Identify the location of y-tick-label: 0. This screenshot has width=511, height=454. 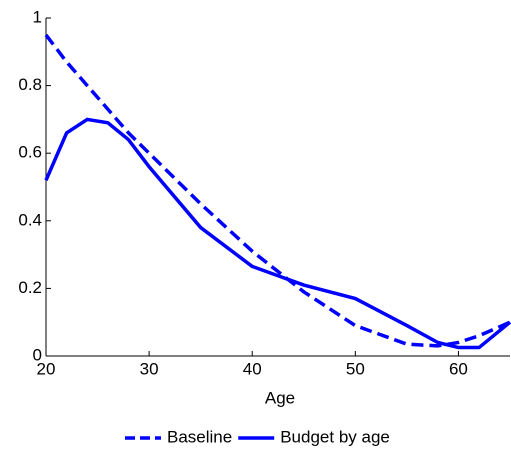
(37, 354).